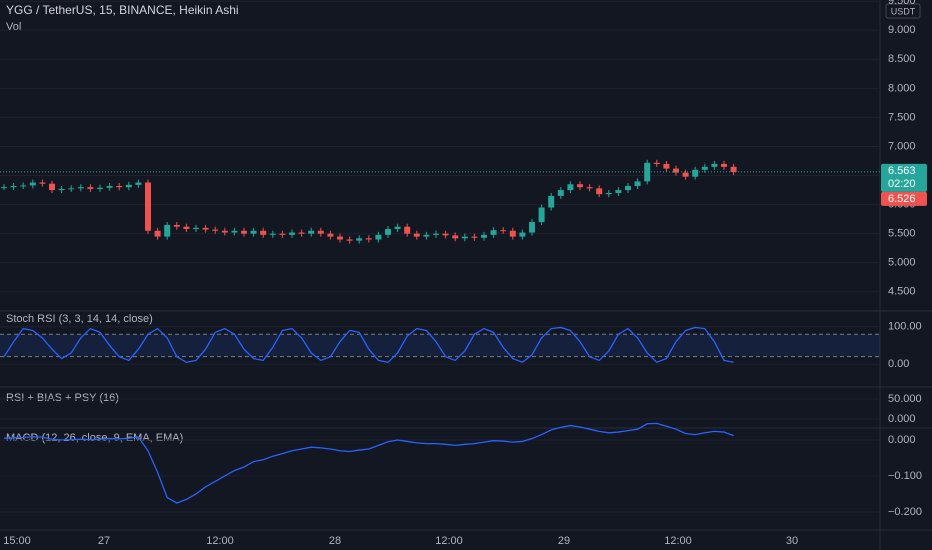 This screenshot has height=550, width=932. What do you see at coordinates (122, 10) in the screenshot?
I see `symbol-title: YGG / TetherUS, 15, BINANCE, Heikin Ashi` at bounding box center [122, 10].